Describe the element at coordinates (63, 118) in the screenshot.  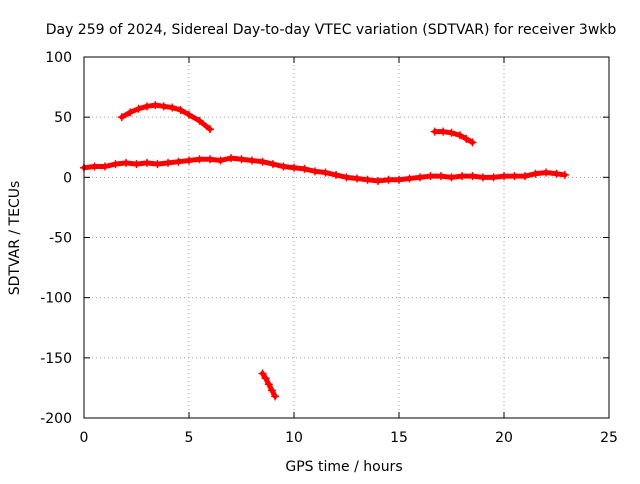
I see `y-tick-label: 50` at that location.